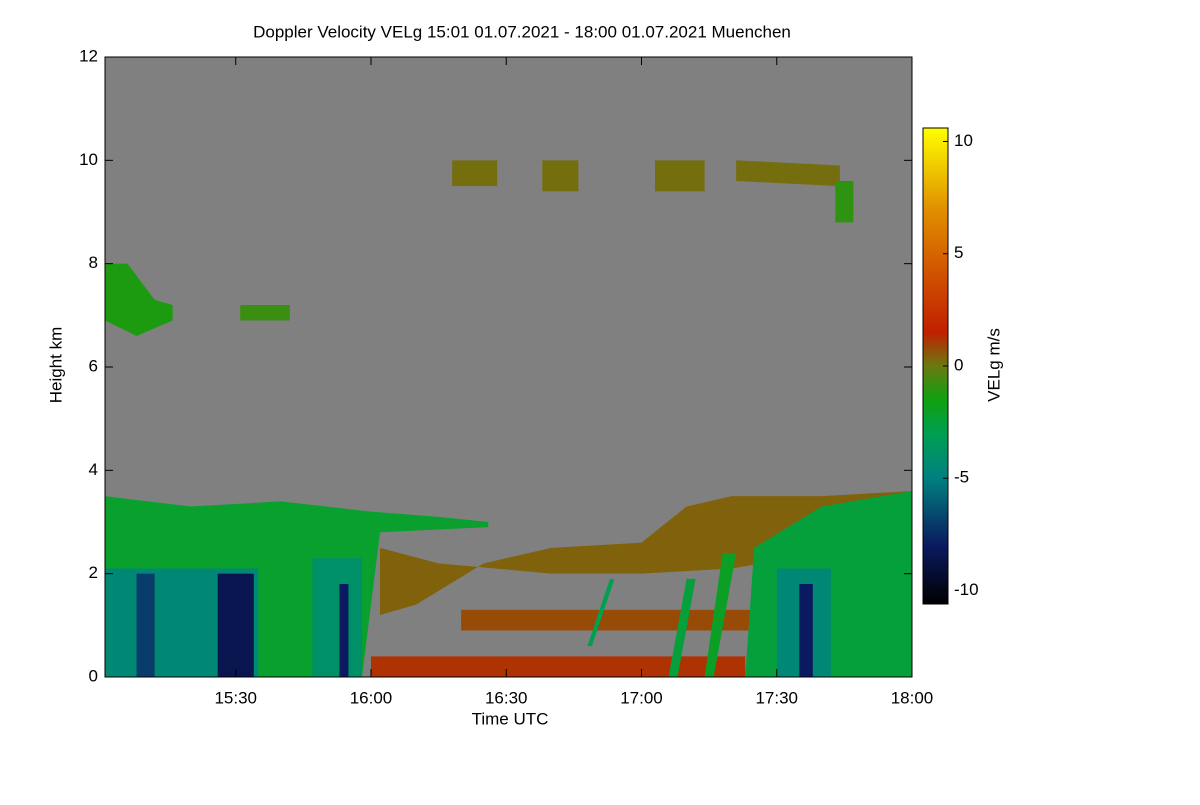 The width and height of the screenshot is (1200, 805). What do you see at coordinates (88, 159) in the screenshot?
I see `y-tick-label: 10` at bounding box center [88, 159].